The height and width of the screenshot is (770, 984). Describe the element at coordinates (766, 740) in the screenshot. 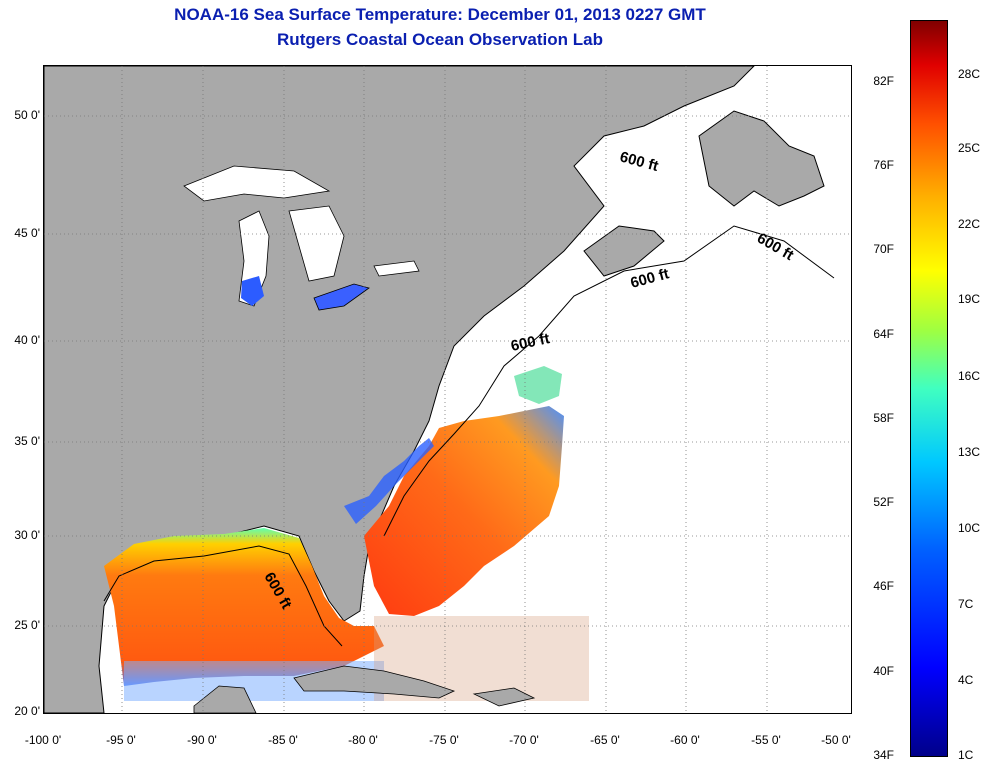

I see `lon-label-55: -55 0'` at that location.